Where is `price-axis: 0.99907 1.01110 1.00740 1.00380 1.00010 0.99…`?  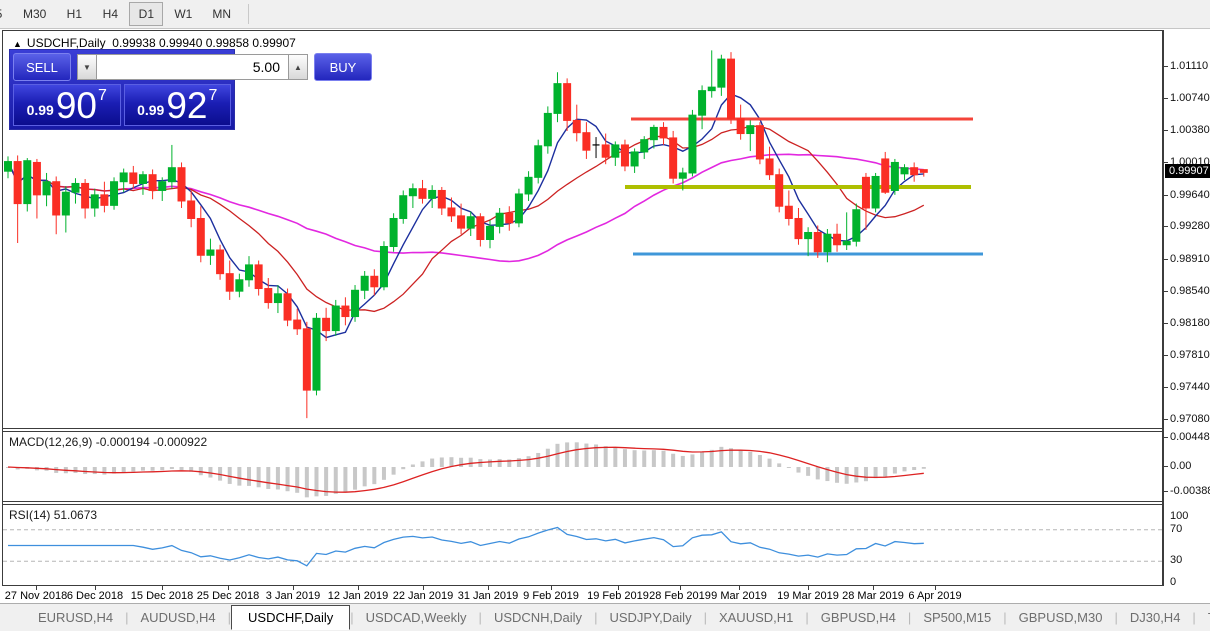
price-axis: 0.99907 1.01110 1.00740 1.00380 1.00010 0.99… is located at coordinates (1186, 309).